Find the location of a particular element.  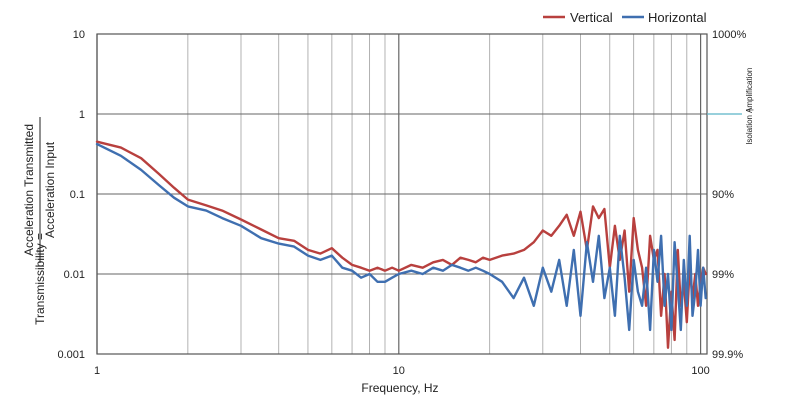

legend: Vertical Horizontal is located at coordinates (625, 17).